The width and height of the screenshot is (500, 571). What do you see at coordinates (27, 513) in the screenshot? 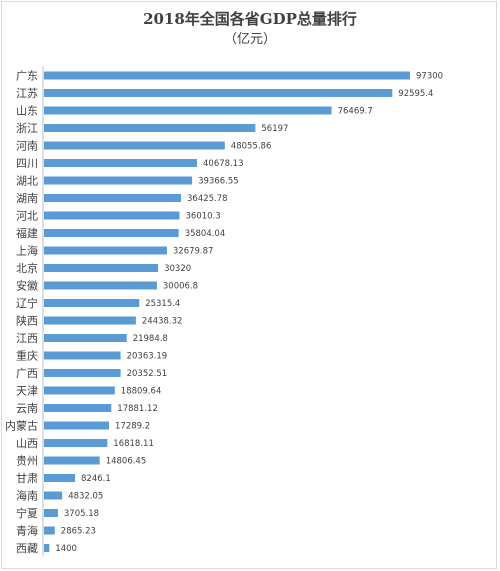
I see `category-label-25: 宁夏` at bounding box center [27, 513].